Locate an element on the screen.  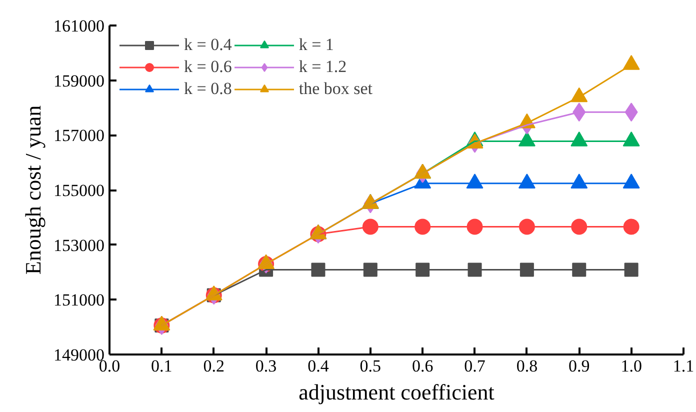
x-axis-title: adjustment coefficient is located at coordinates (396, 392).